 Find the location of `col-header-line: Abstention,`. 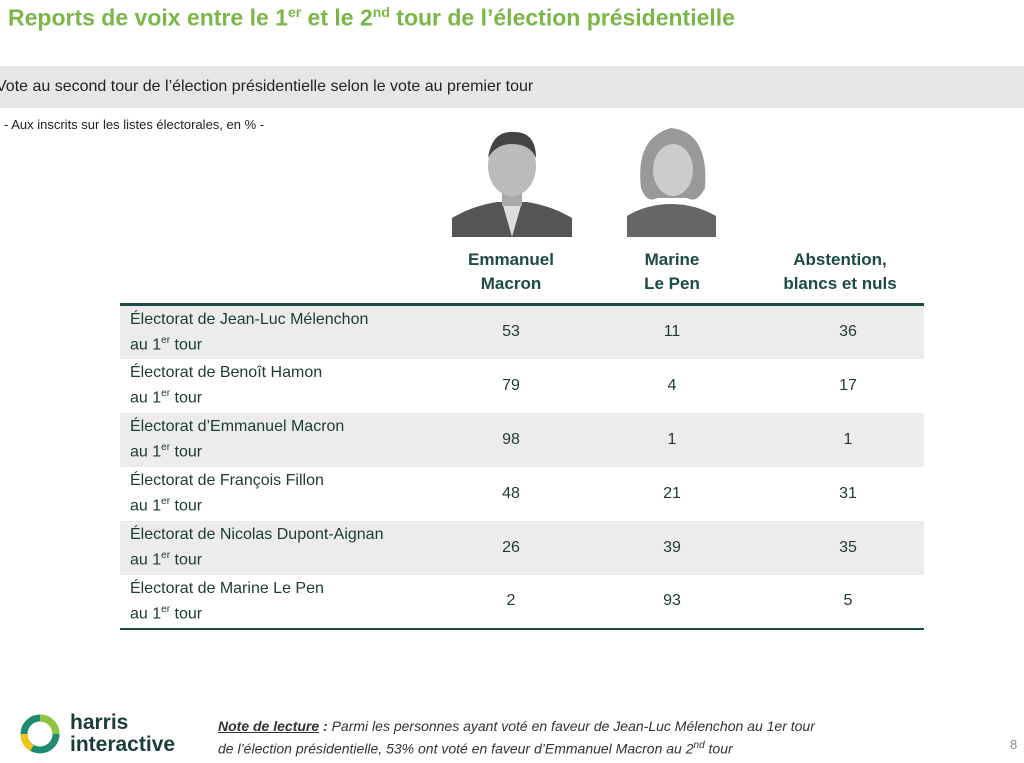

col-header-line: Abstention, is located at coordinates (840, 259).